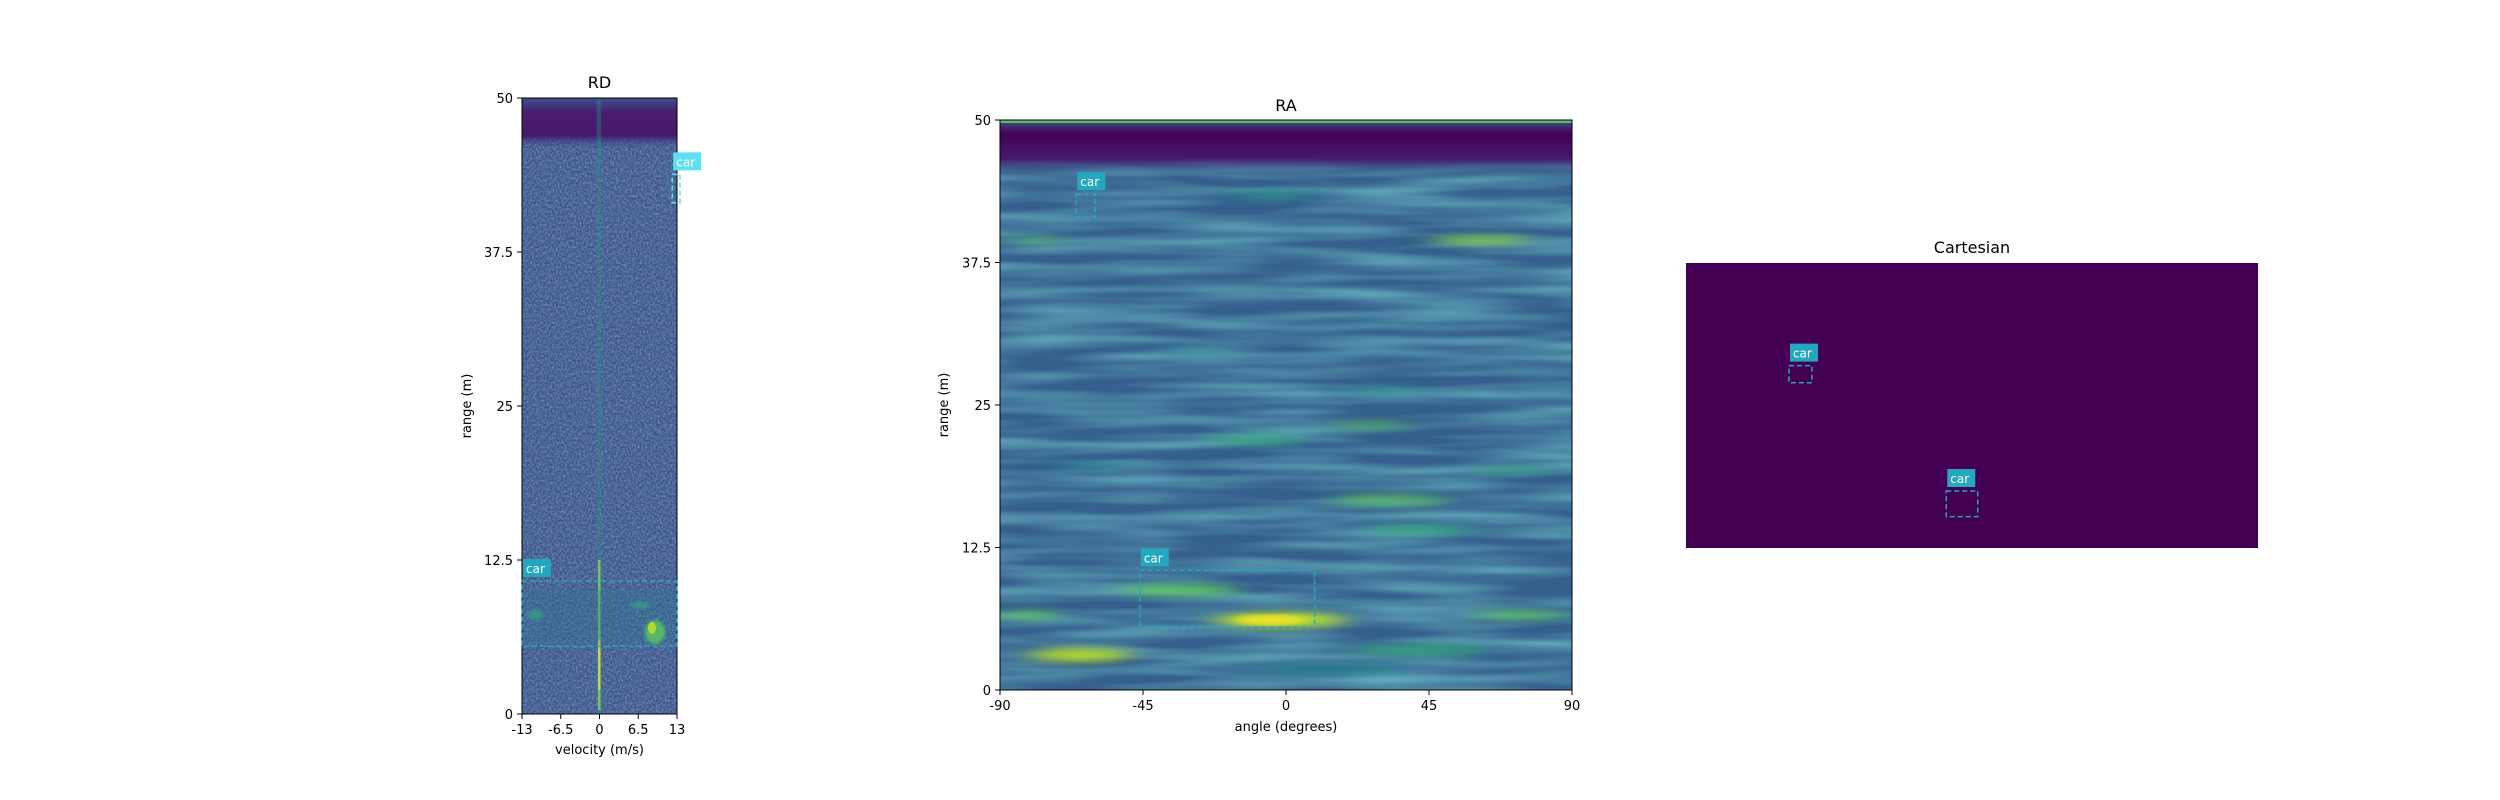  Describe the element at coordinates (560, 730) in the screenshot. I see `rd-xtick-label: -6.5` at that location.